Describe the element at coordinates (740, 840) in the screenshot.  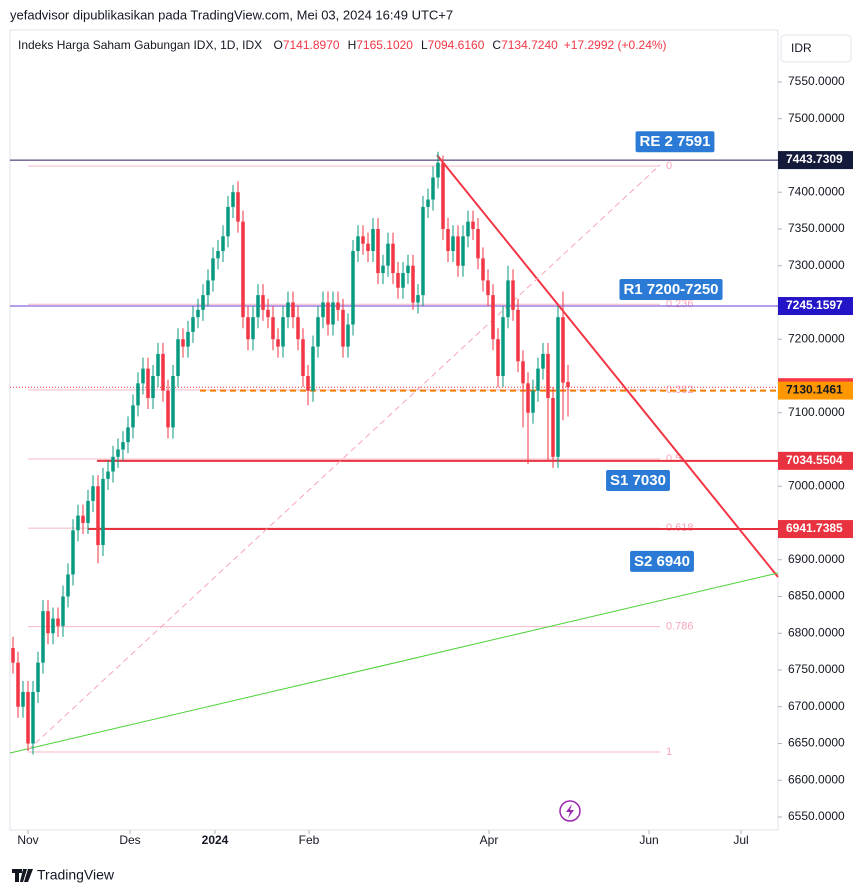
I see `x-tick-label: Jul` at that location.